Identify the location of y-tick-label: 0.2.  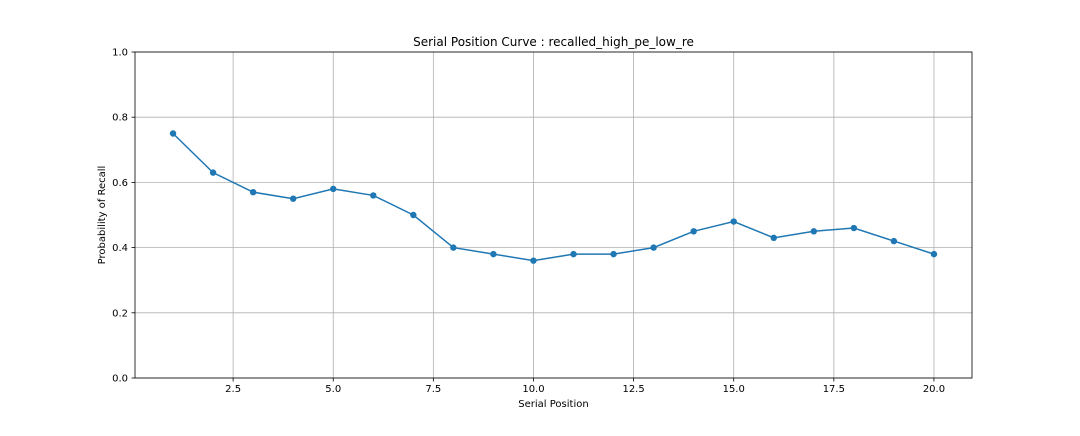
(120, 313).